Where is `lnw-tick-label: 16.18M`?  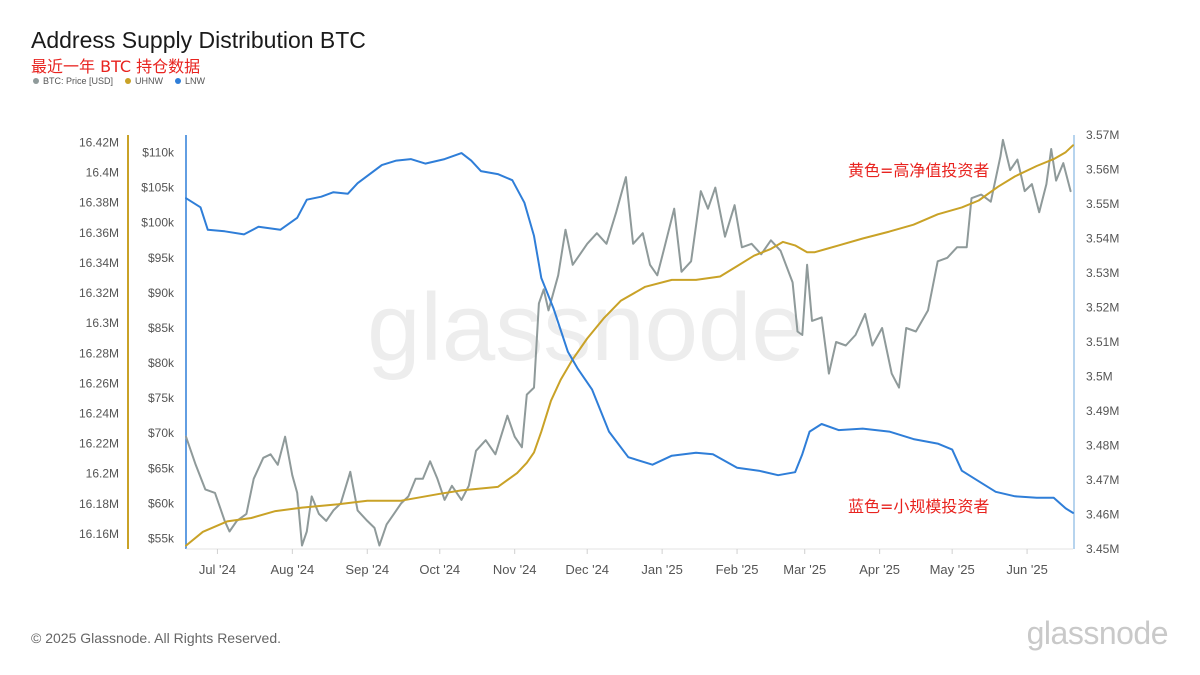 lnw-tick-label: 16.18M is located at coordinates (99, 504).